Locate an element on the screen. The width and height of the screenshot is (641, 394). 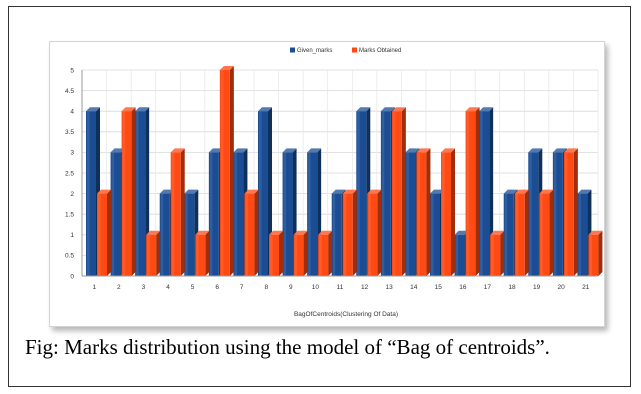
y-tick-label: 1 is located at coordinates (72, 235).